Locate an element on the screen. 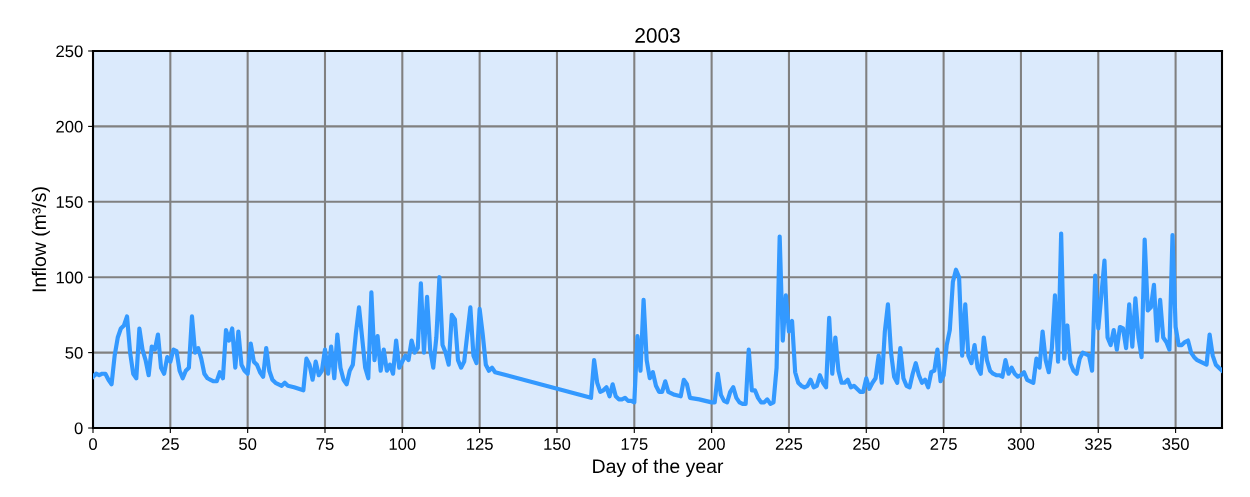 The height and width of the screenshot is (497, 1250). x-tick-label: 250 is located at coordinates (866, 444).